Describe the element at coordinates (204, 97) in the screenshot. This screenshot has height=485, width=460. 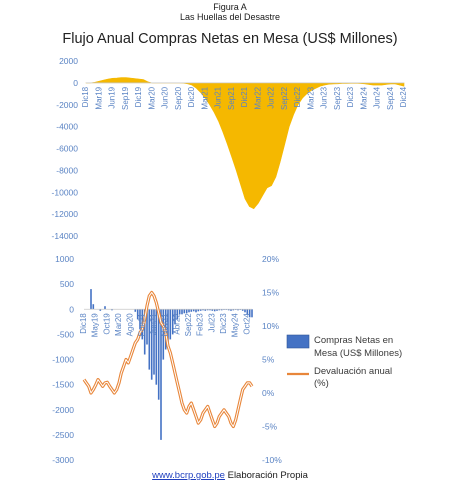
I see `x-tick-label: Mar21` at that location.